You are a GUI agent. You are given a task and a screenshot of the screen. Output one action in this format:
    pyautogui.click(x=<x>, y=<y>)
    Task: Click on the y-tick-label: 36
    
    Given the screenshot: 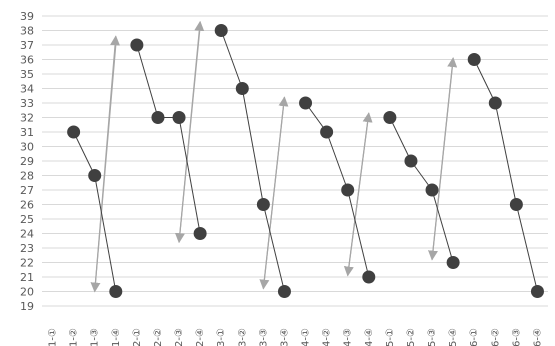 What is the action you would take?
    pyautogui.click(x=27, y=60)
    